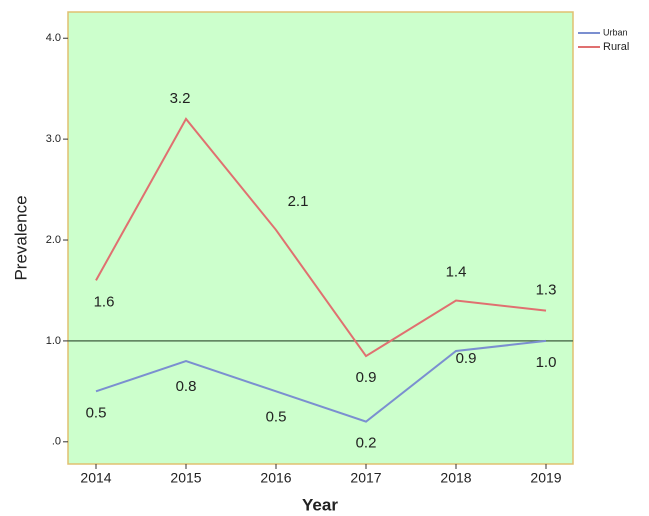 This screenshot has height=516, width=649. What do you see at coordinates (53, 240) in the screenshot?
I see `y-tick-label: 2.0` at bounding box center [53, 240].